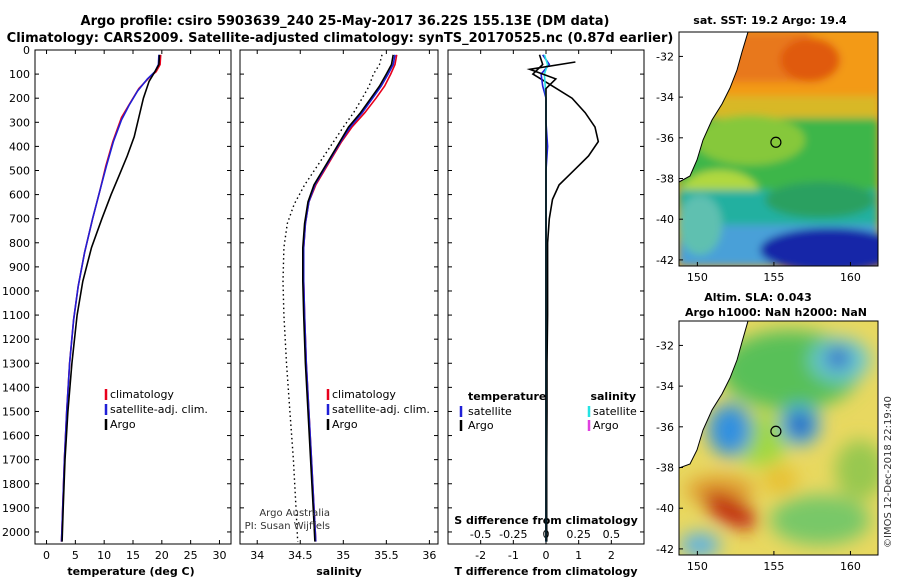 This screenshot has width=900, height=580. What do you see at coordinates (130, 571) in the screenshot?
I see `temperature-xlabel: temperature (deg C)` at bounding box center [130, 571].